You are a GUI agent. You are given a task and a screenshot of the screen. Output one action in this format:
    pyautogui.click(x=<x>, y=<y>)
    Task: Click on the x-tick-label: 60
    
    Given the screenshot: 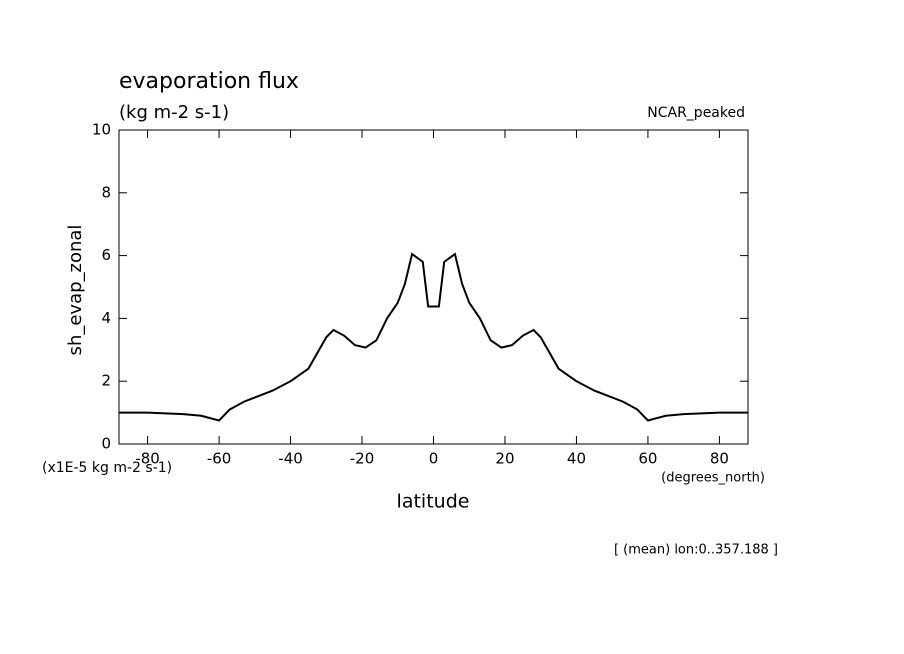 What is the action you would take?
    pyautogui.click(x=647, y=459)
    